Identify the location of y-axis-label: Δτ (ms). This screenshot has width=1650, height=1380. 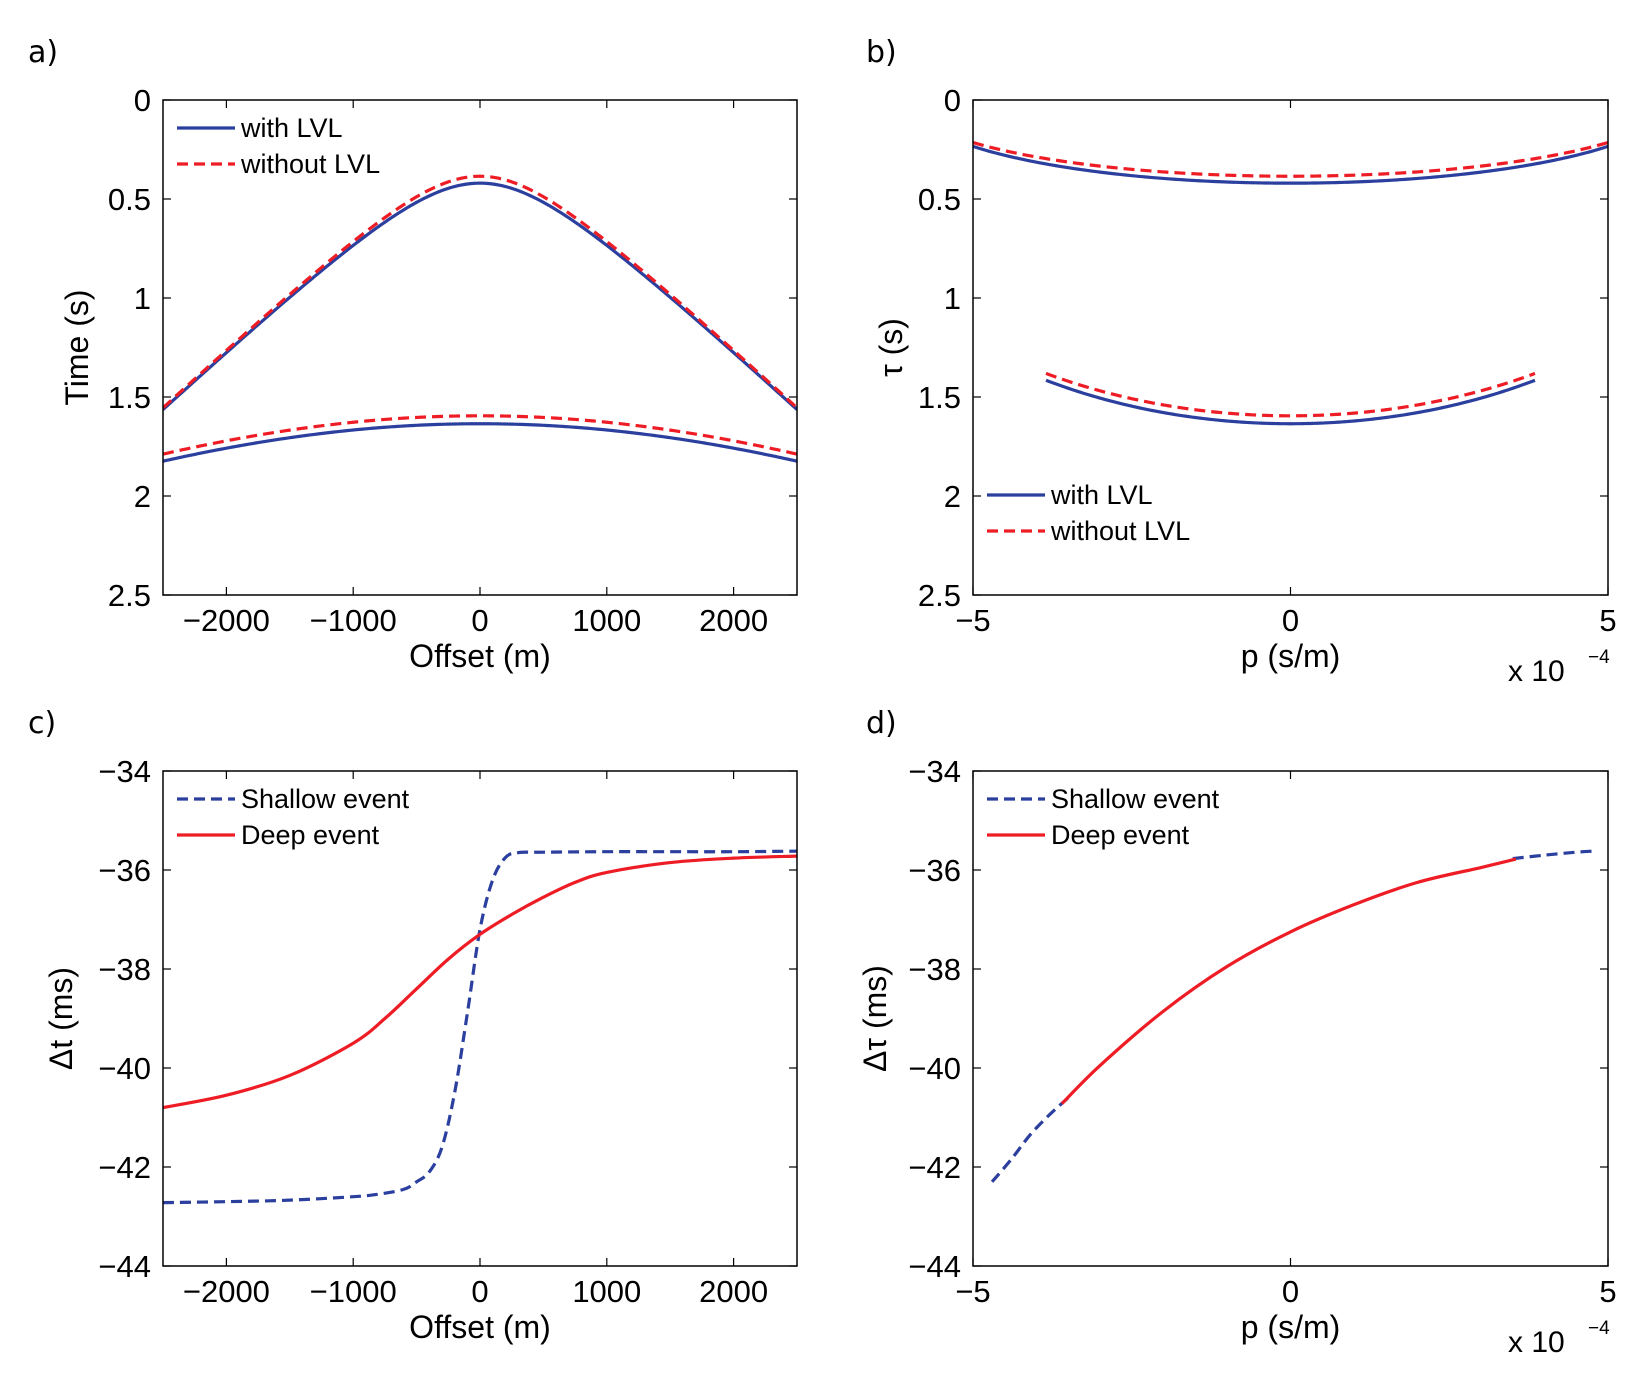
(875, 1018).